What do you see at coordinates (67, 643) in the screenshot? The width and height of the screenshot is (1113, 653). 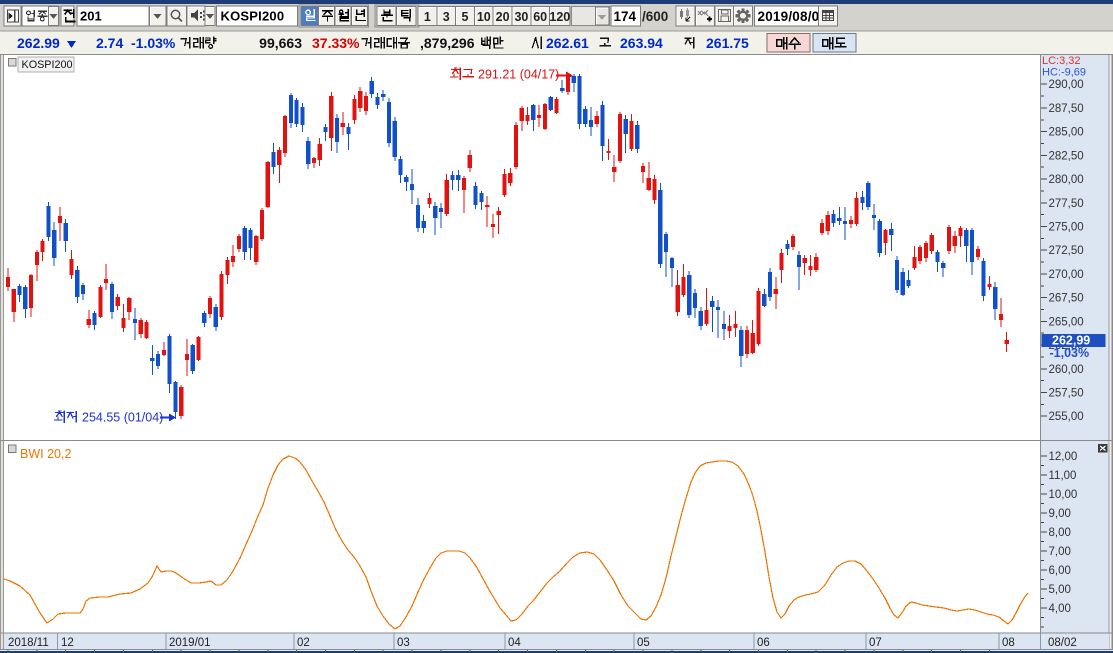 I see `svg-text: 12` at bounding box center [67, 643].